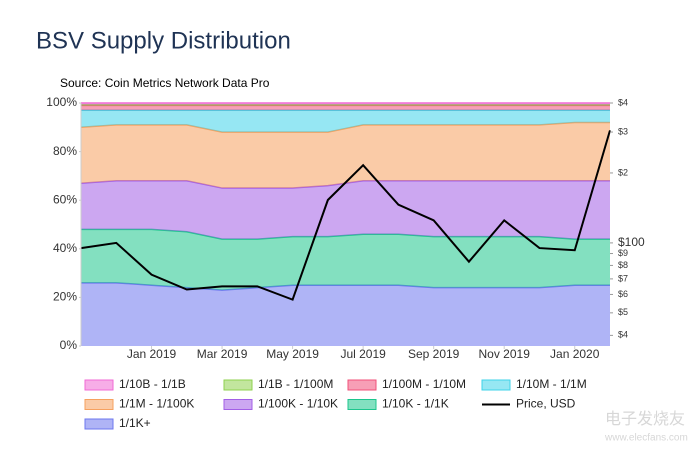 The width and height of the screenshot is (700, 450). I want to click on y2-tick-label: $9, so click(623, 253).